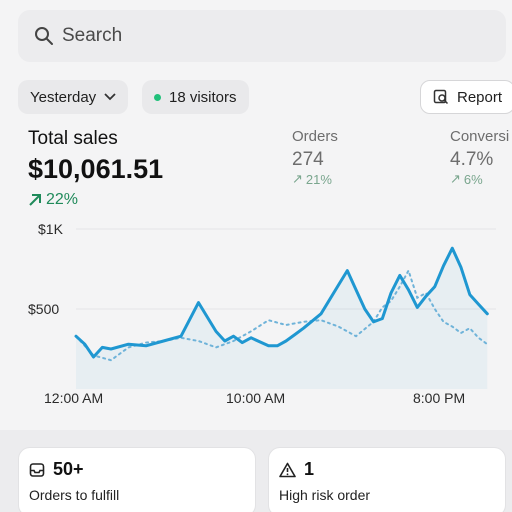 The height and width of the screenshot is (512, 512). Describe the element at coordinates (74, 398) in the screenshot. I see `x-tick-label: 12:00 AM` at that location.